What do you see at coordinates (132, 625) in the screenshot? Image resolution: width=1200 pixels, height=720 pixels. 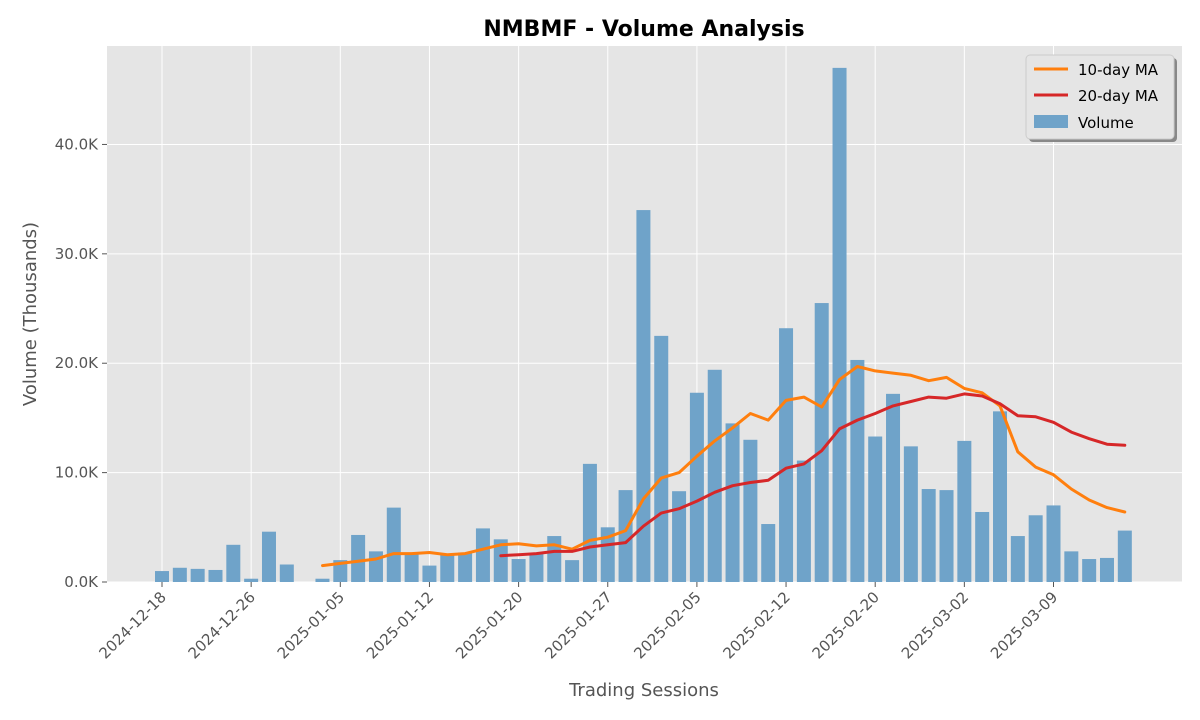 I see `x-tick-label: 2024-12-18` at bounding box center [132, 625].